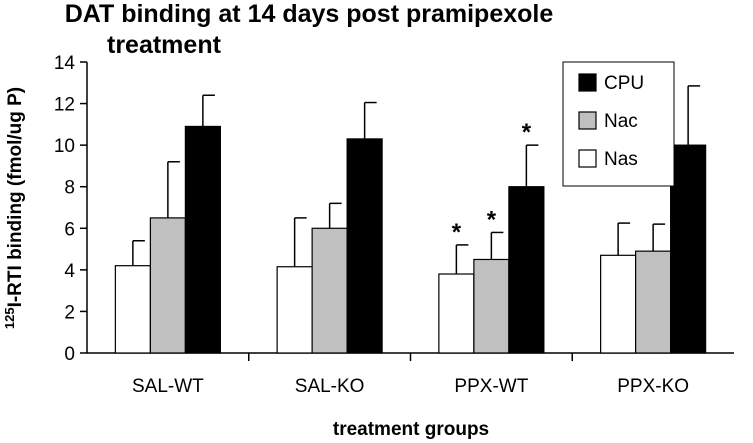 This screenshot has width=753, height=443. I want to click on category-labels: SAL-WT SAL-KO PPX-WT PPX-KO, so click(410, 375).